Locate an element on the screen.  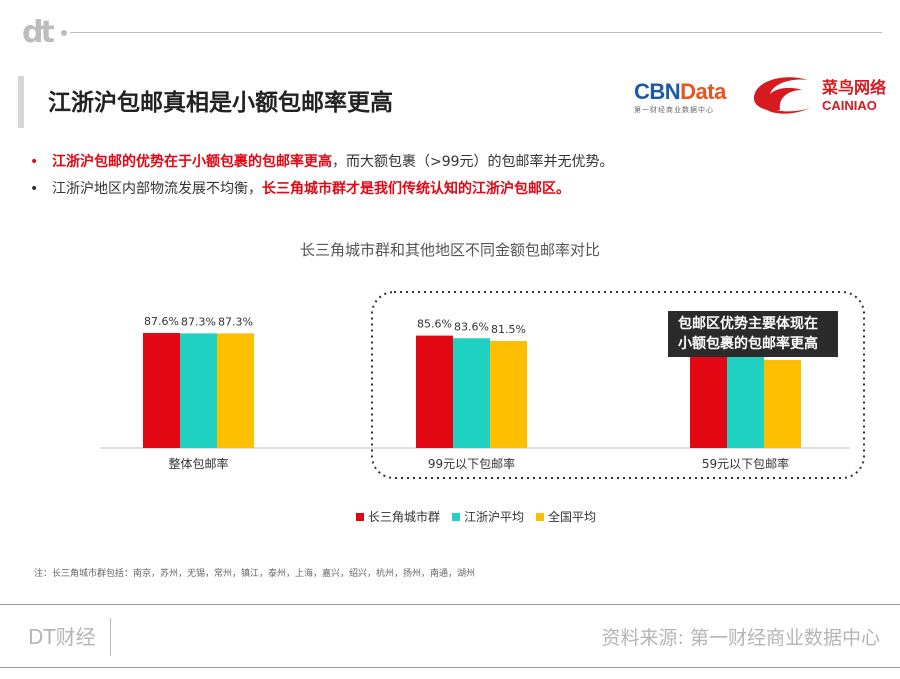
page-title: 江浙沪包邮真相是小额包邮率更高 is located at coordinates (220, 103).